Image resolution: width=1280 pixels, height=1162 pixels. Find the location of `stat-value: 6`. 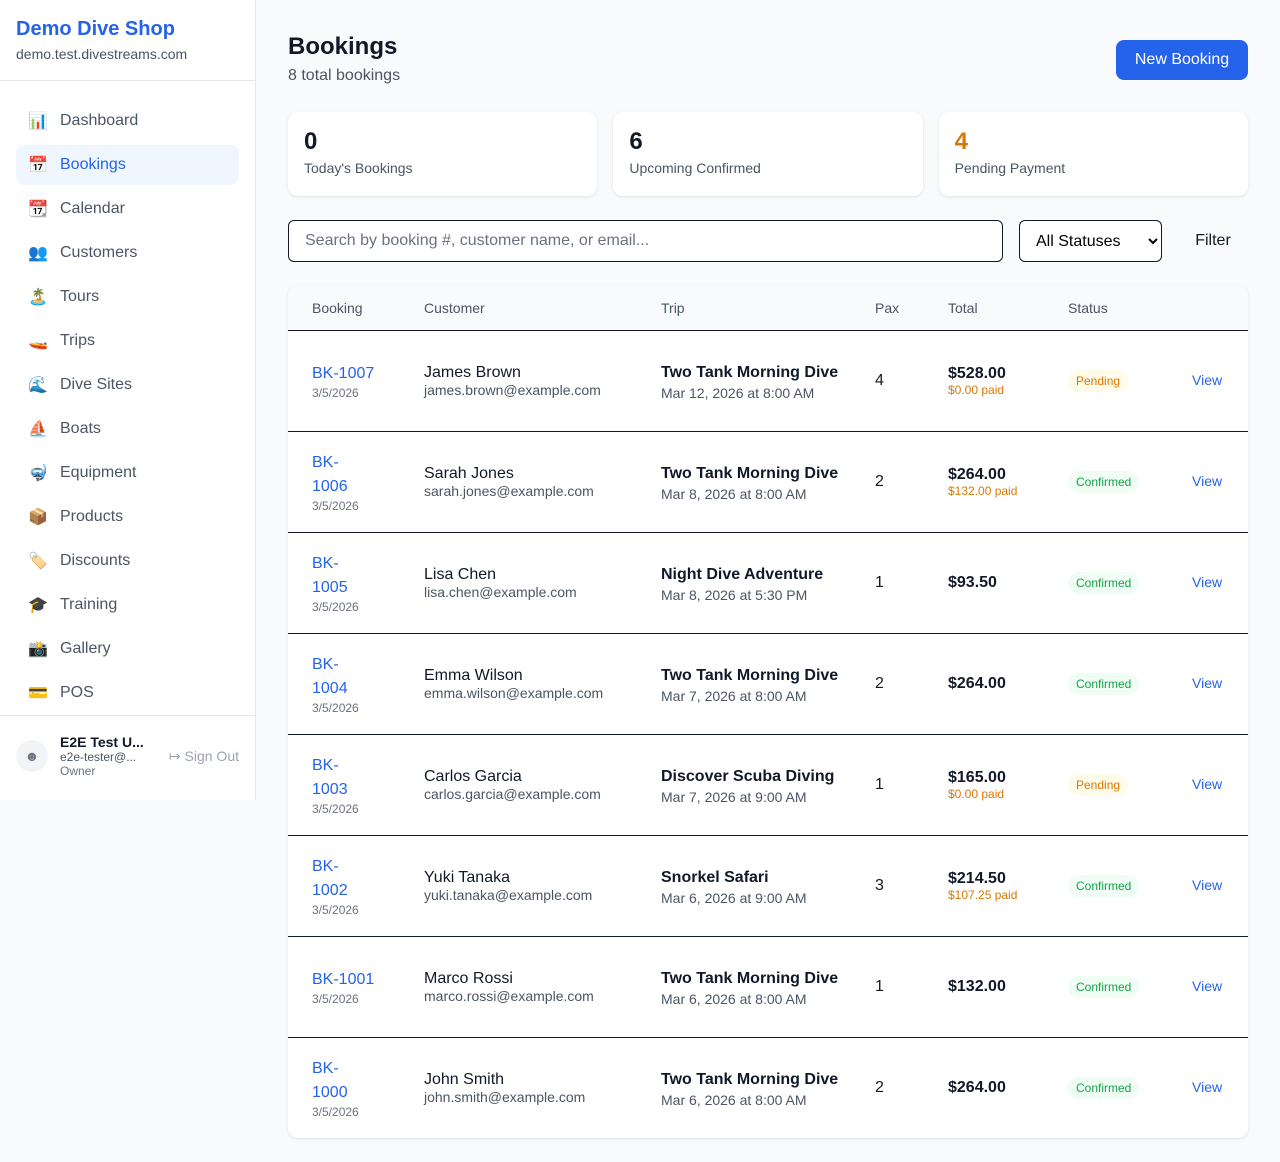

stat-value: 6 is located at coordinates (636, 141).